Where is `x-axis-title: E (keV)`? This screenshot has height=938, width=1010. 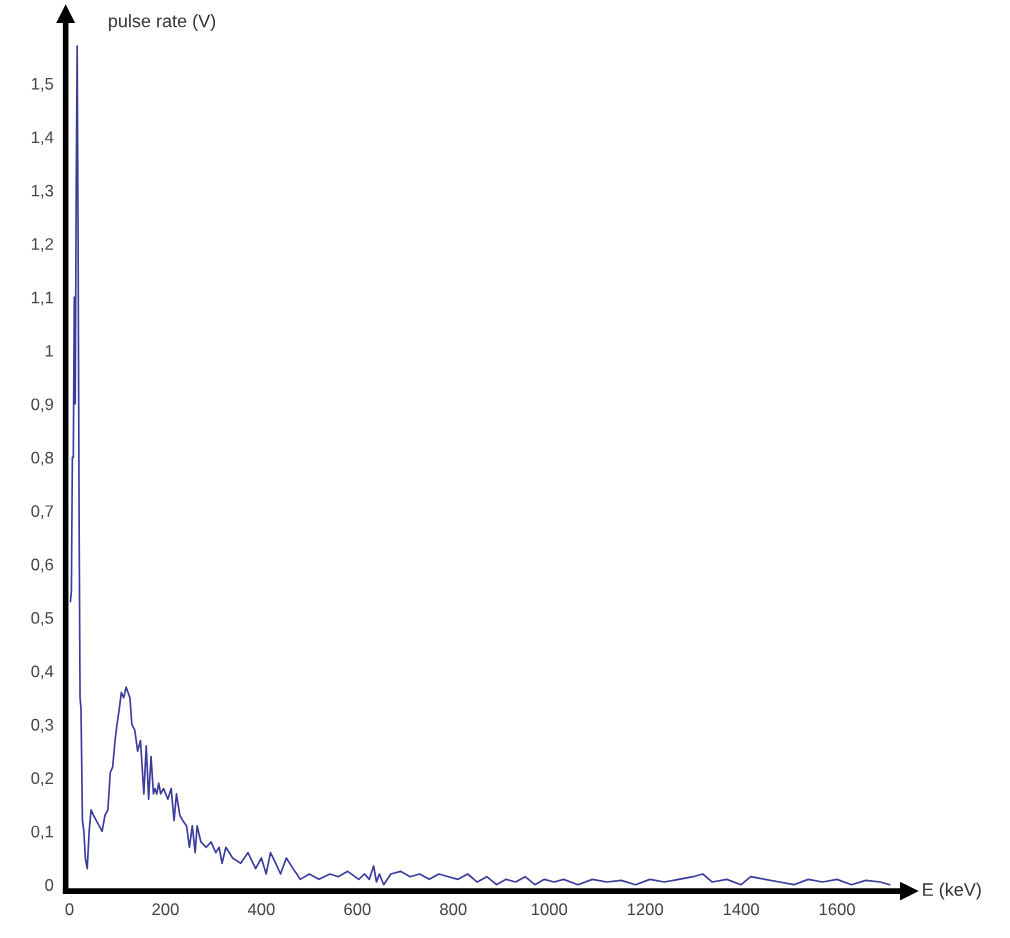
x-axis-title: E (keV) is located at coordinates (952, 891).